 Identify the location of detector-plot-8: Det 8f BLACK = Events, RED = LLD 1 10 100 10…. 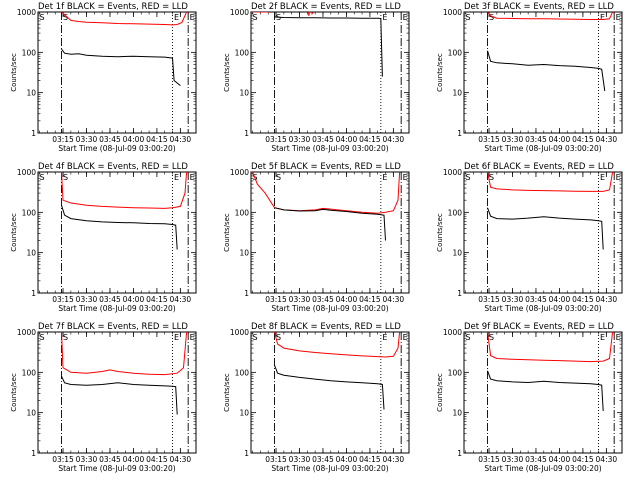
(316, 397).